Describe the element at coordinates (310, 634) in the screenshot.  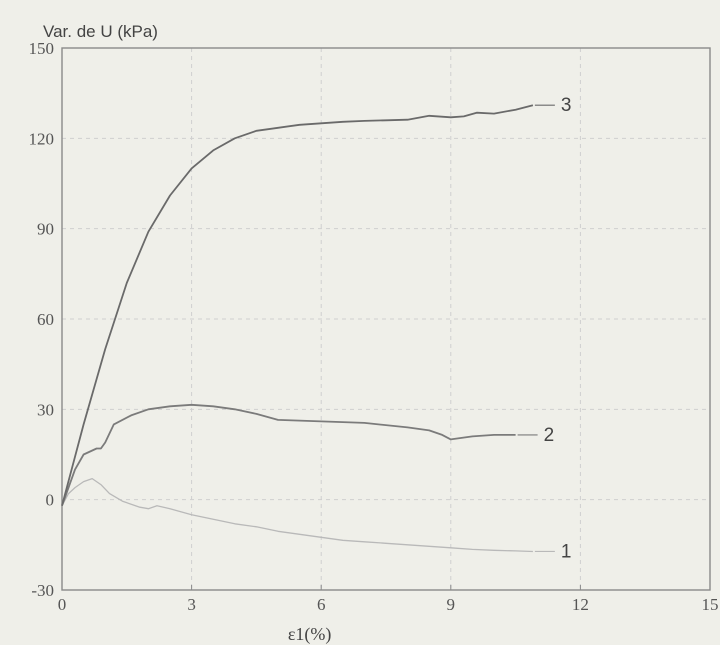
I see `x-axis-label: ε1(%)` at that location.